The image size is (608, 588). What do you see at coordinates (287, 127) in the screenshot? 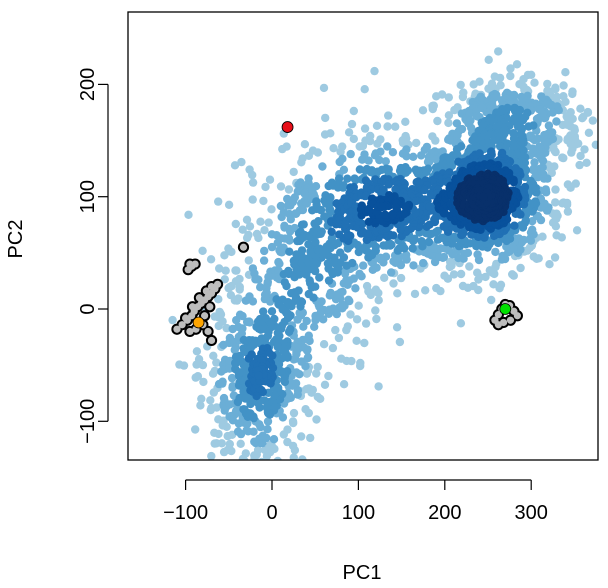
I see `highlight-point-red` at bounding box center [287, 127].